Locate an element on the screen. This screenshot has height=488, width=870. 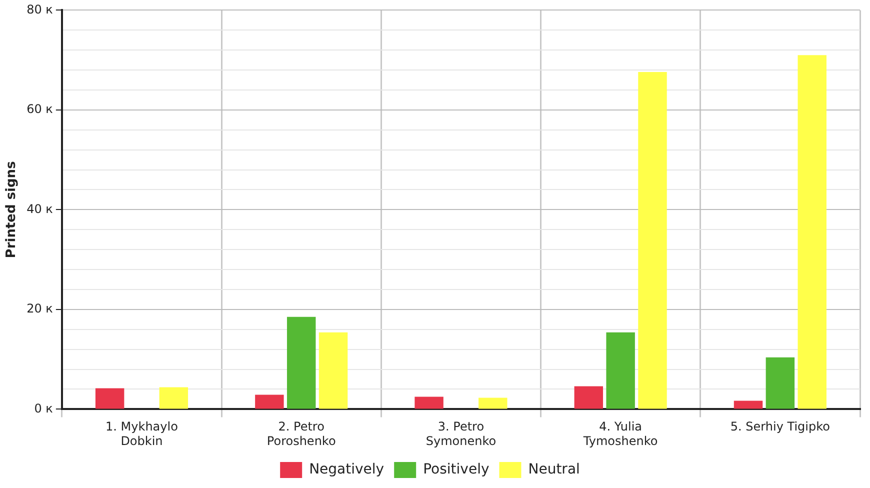
x-tick-label: 2. Petro Poroshenko is located at coordinates (301, 434).